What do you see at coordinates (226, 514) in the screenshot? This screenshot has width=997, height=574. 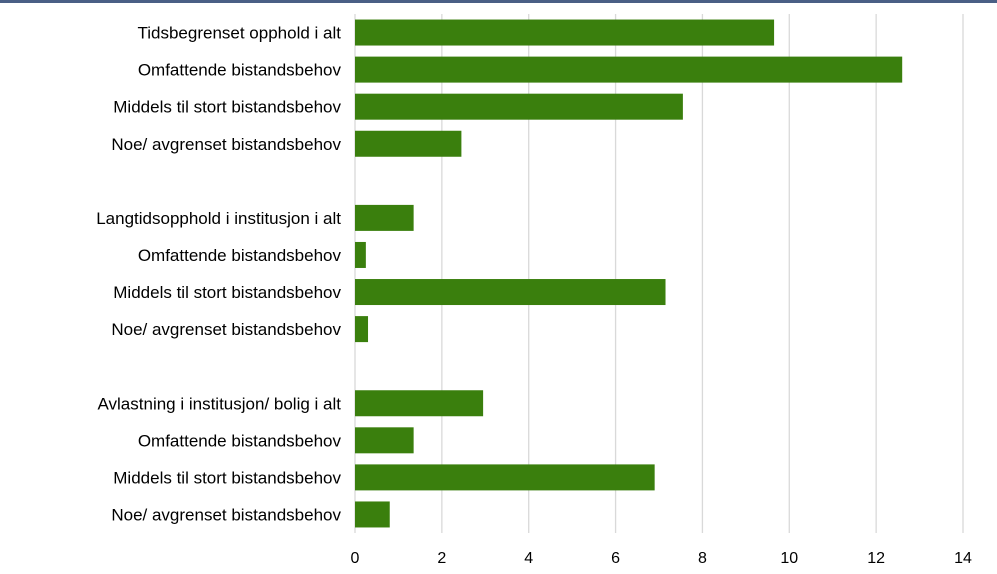 I see `category-label-13: Noe/ avgrenset bistandsbehov` at bounding box center [226, 514].